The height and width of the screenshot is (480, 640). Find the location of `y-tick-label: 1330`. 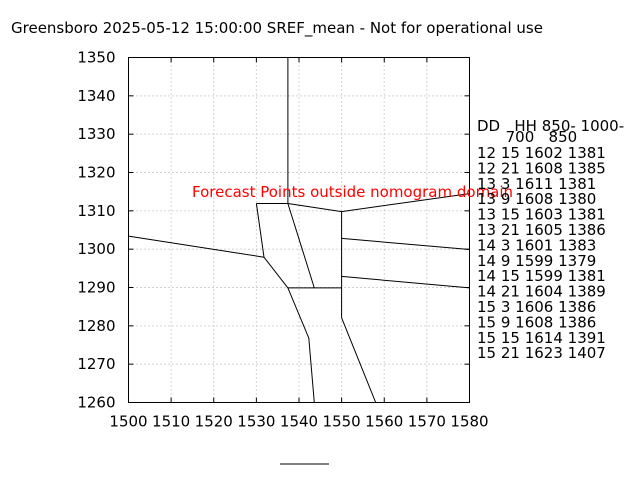

y-tick-label: 1330 is located at coordinates (96, 134).